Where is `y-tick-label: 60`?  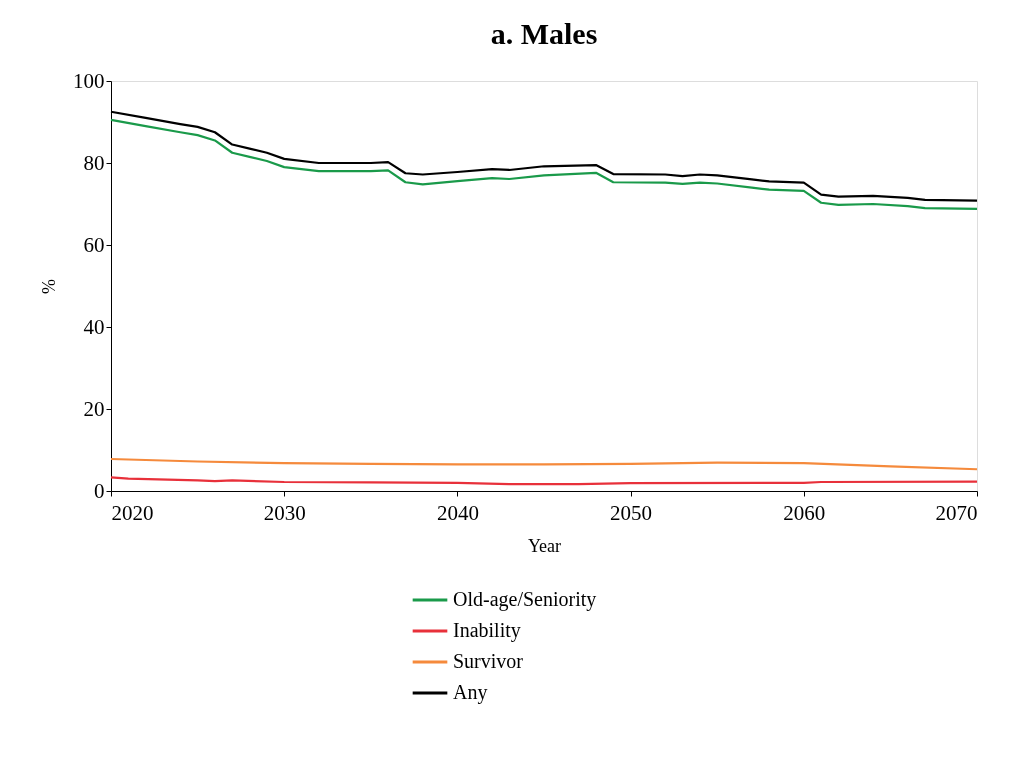
y-tick-label: 60 is located at coordinates (94, 244).